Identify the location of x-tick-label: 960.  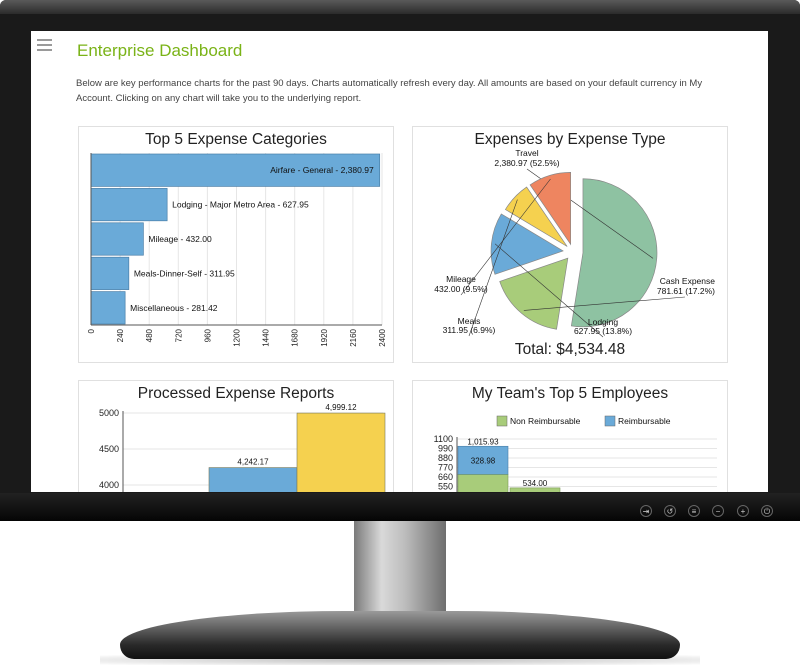
(207, 335).